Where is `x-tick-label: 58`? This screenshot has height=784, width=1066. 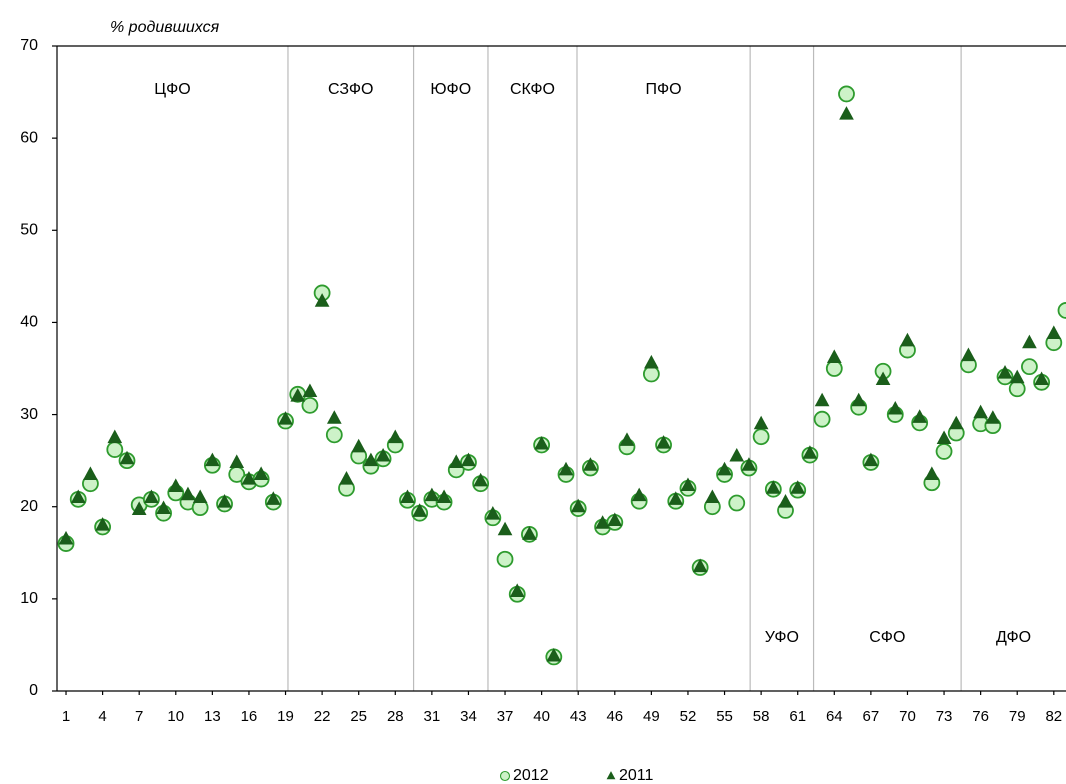
x-tick-label: 58 is located at coordinates (761, 716).